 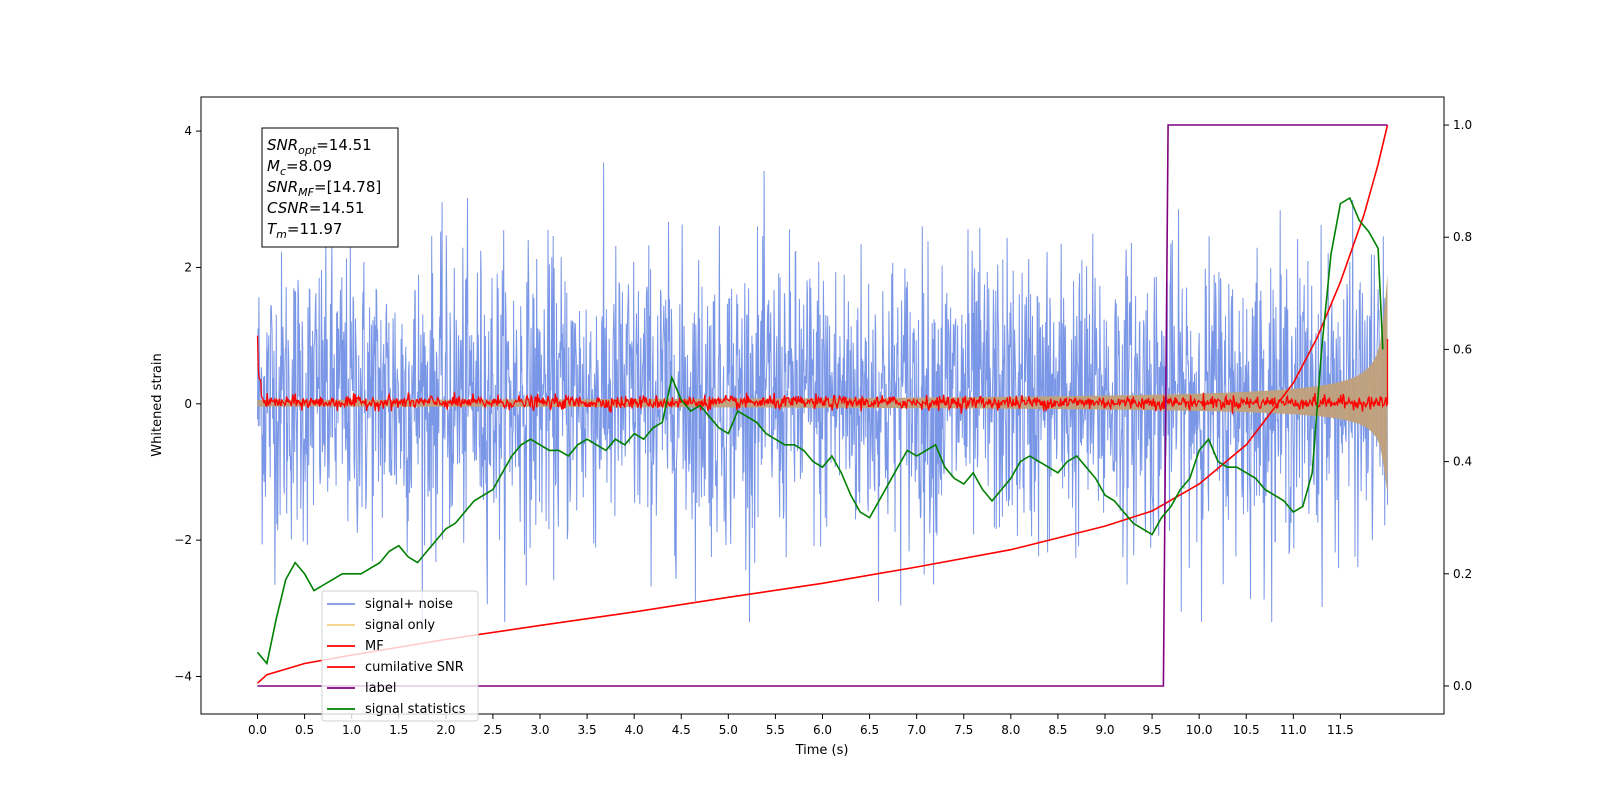 I want to click on x-tick-label: 0.5, so click(x=304, y=730).